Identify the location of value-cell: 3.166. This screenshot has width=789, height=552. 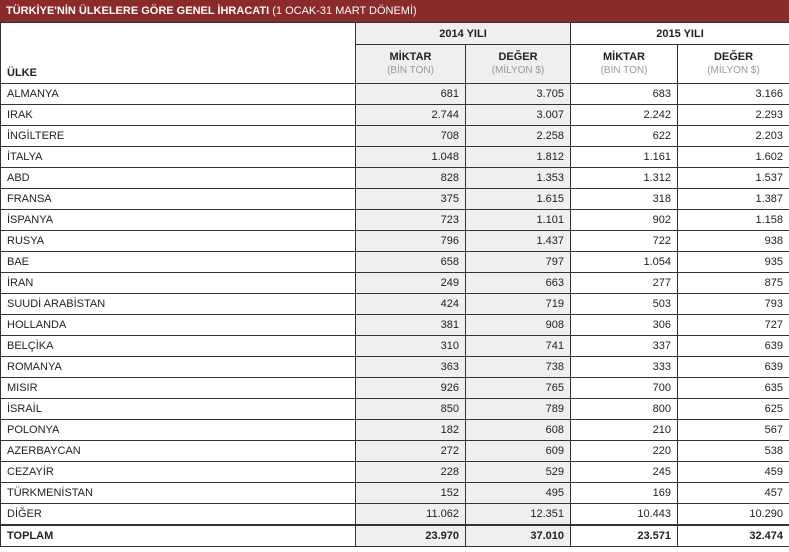
(733, 94).